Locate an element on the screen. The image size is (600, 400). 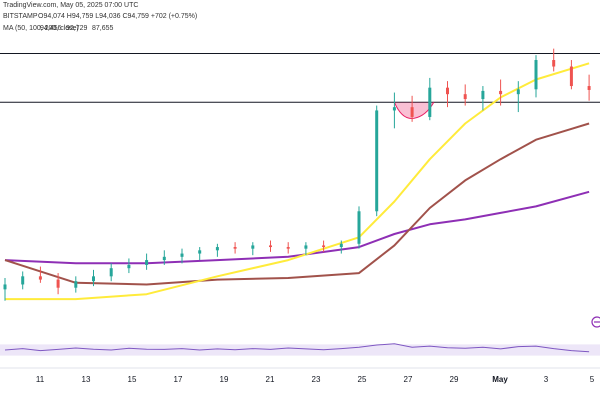
rsi-panel is located at coordinates (300, 349).